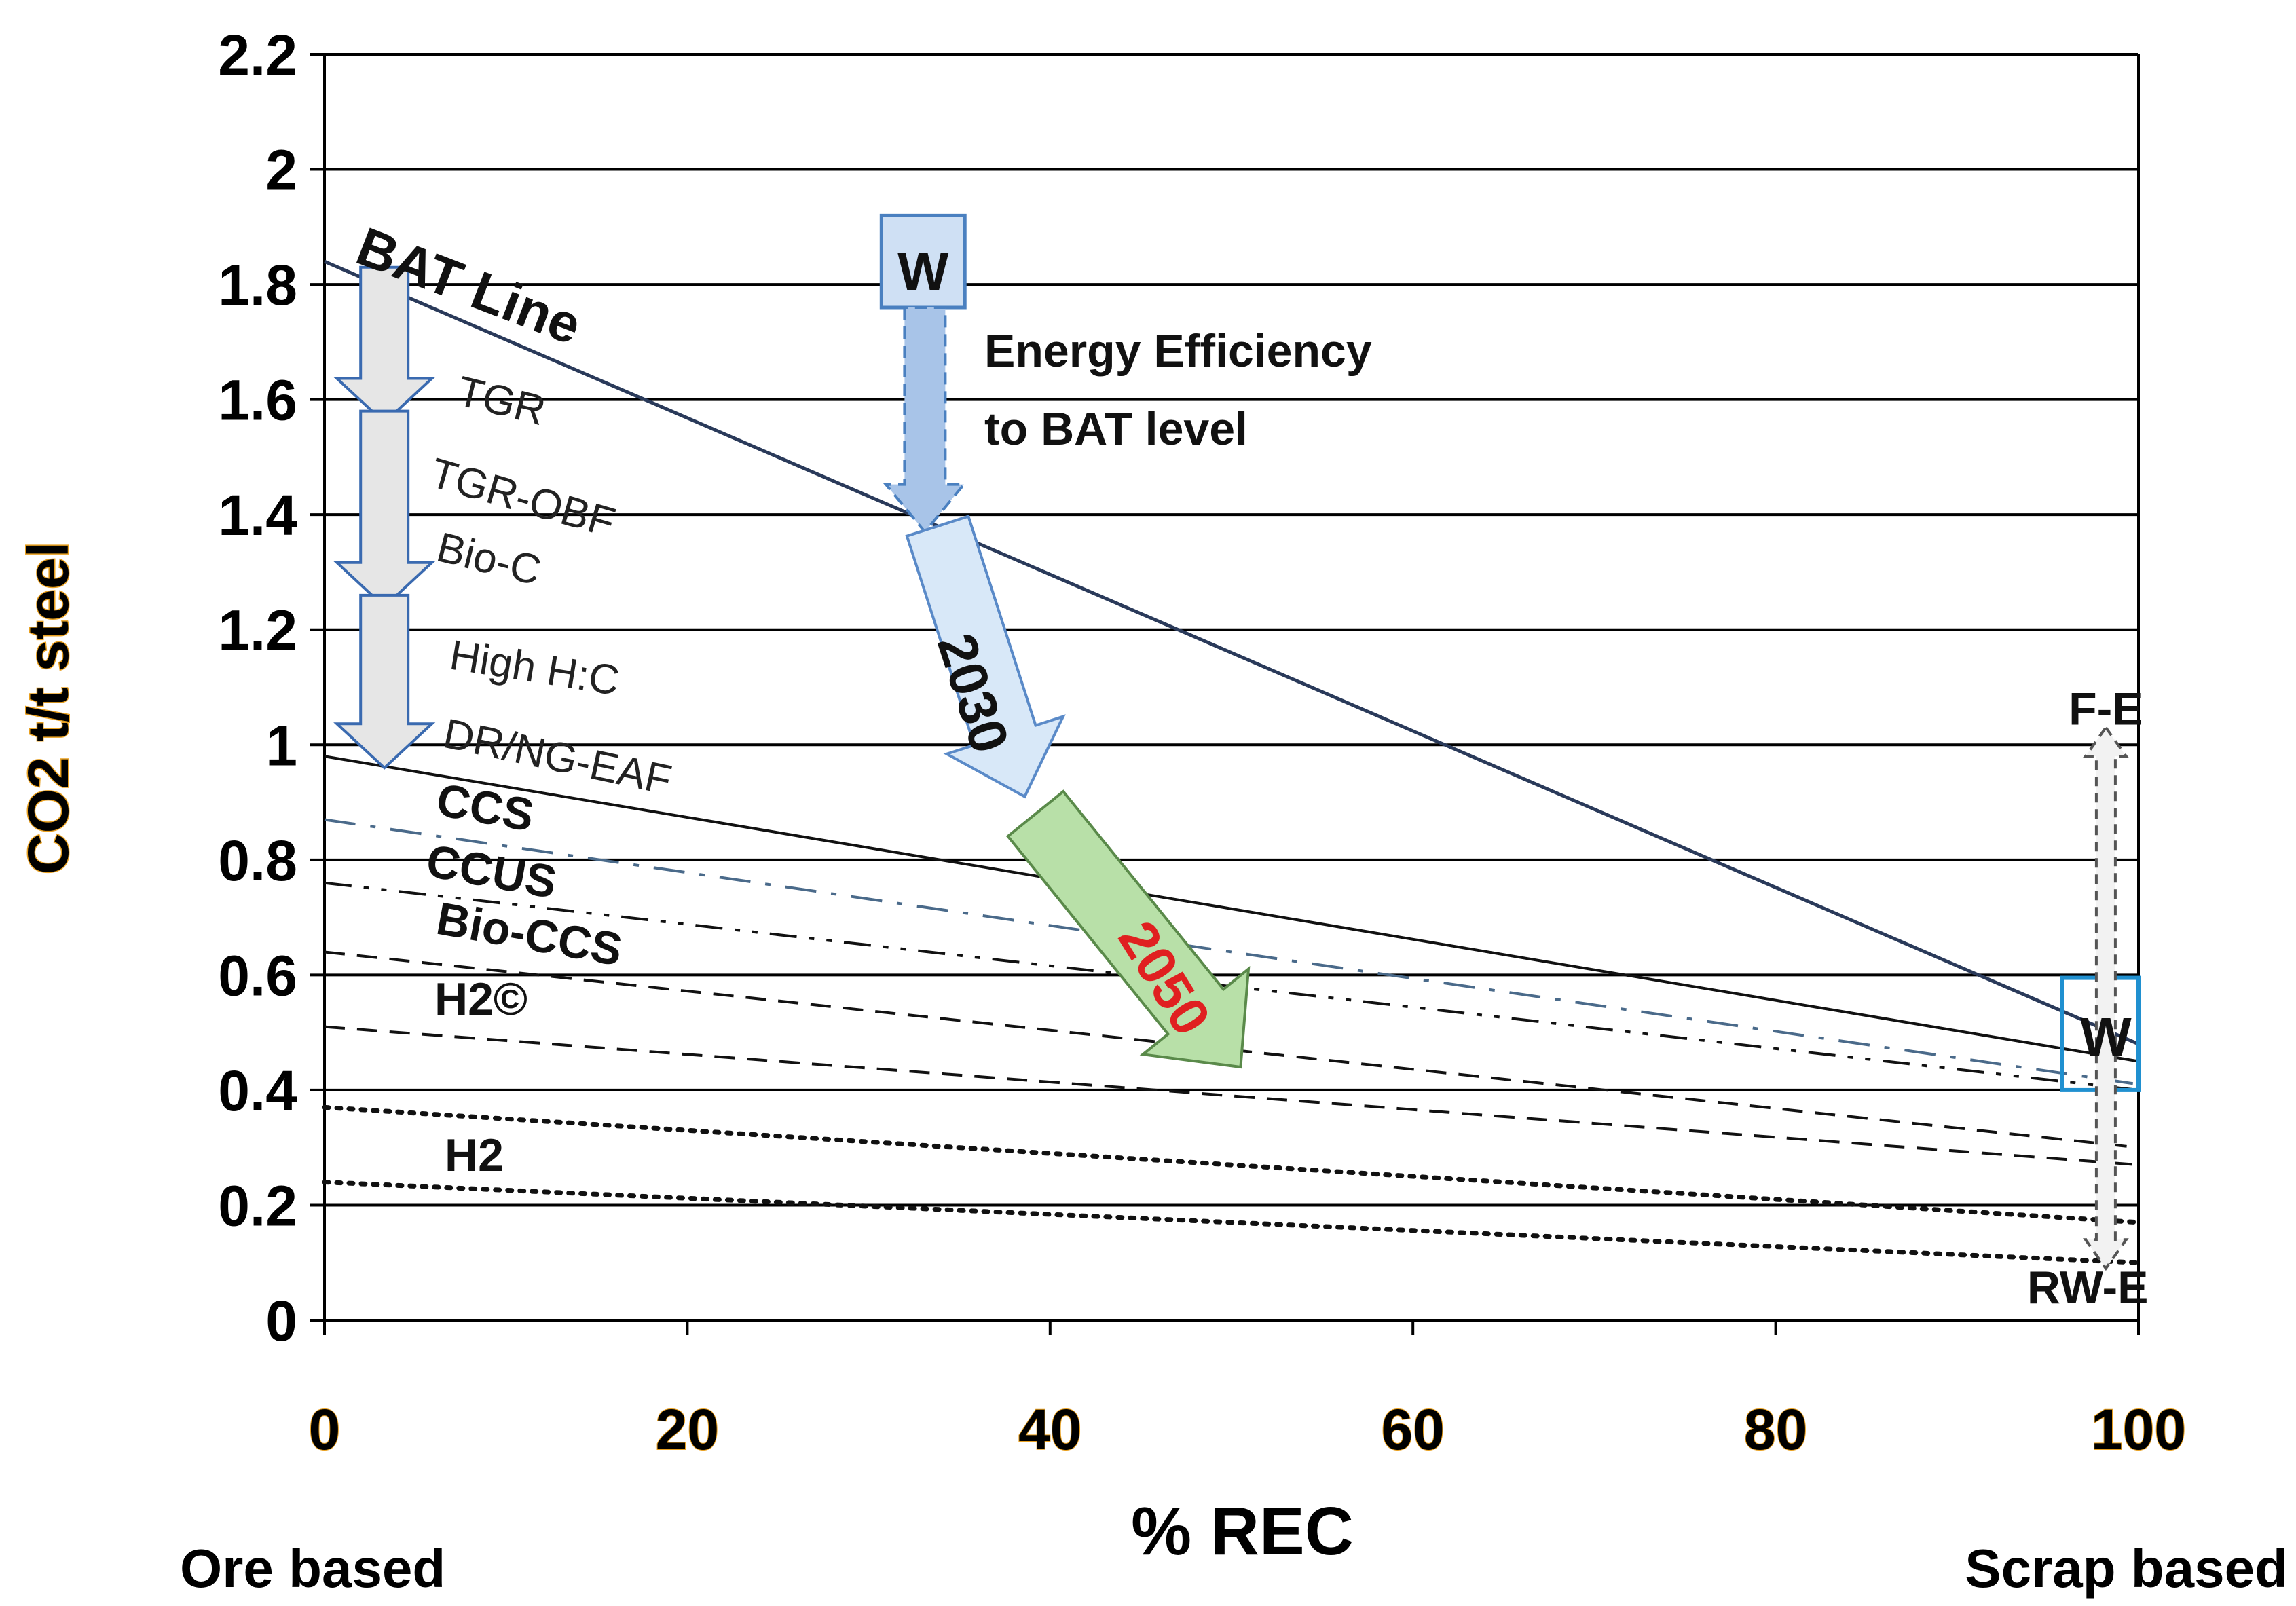 This screenshot has width=2296, height=1606. Describe the element at coordinates (2138, 1429) in the screenshot. I see `x-tick-label: 100` at that location.